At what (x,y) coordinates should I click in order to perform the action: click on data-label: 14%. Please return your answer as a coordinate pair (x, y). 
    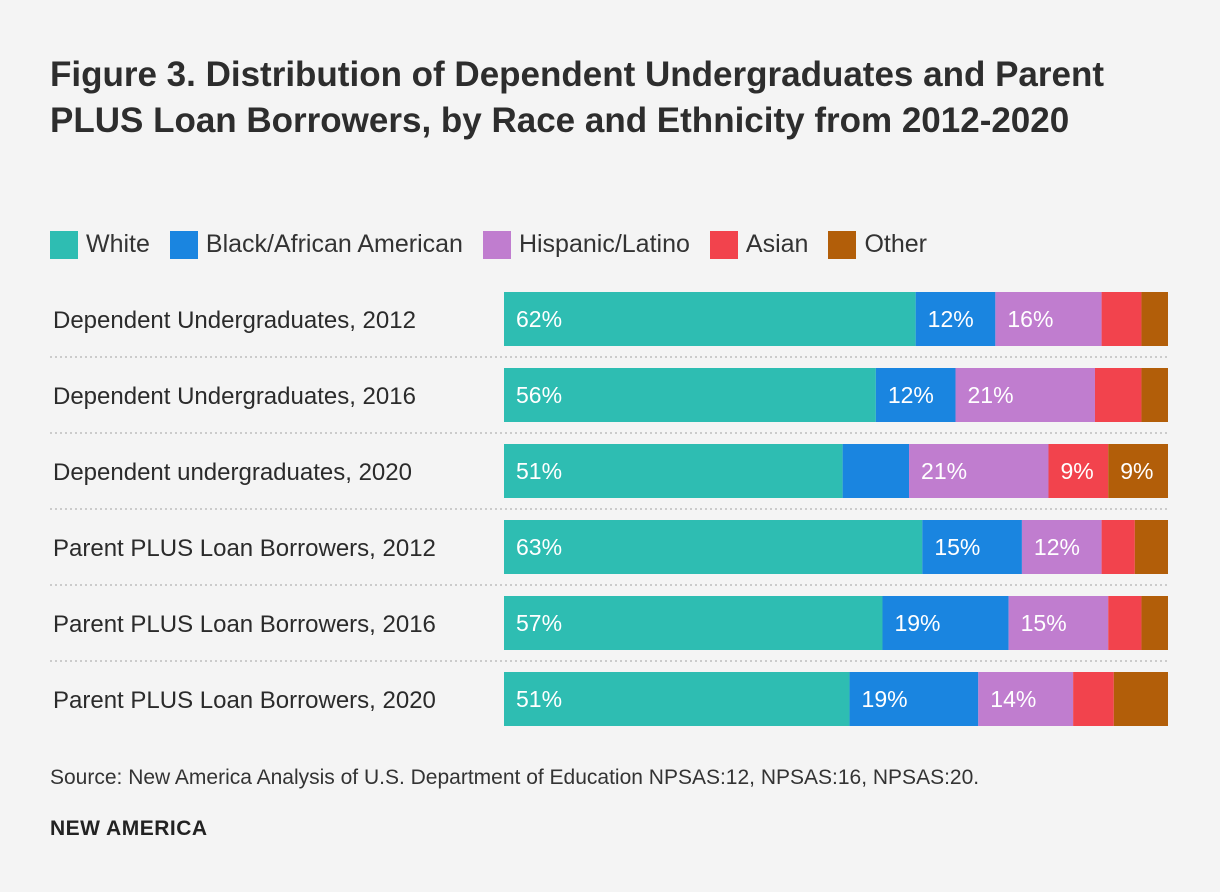
    Looking at the image, I should click on (1013, 699).